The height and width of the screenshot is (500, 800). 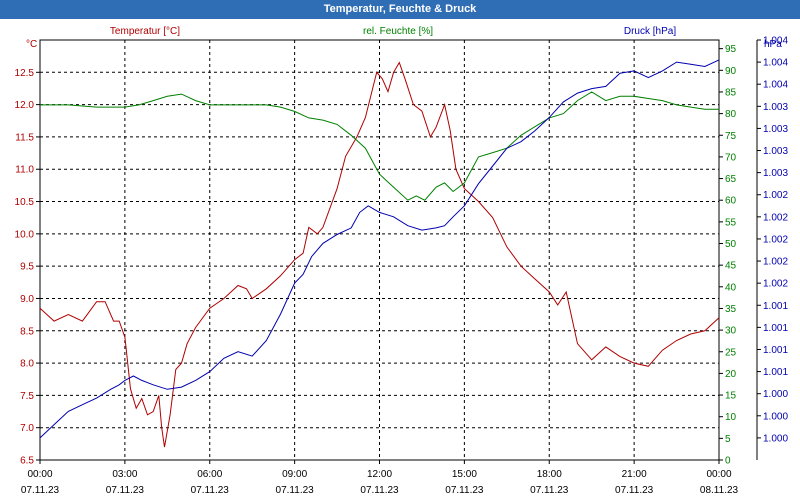 I want to click on humidity-tick-label: 55, so click(x=731, y=222).